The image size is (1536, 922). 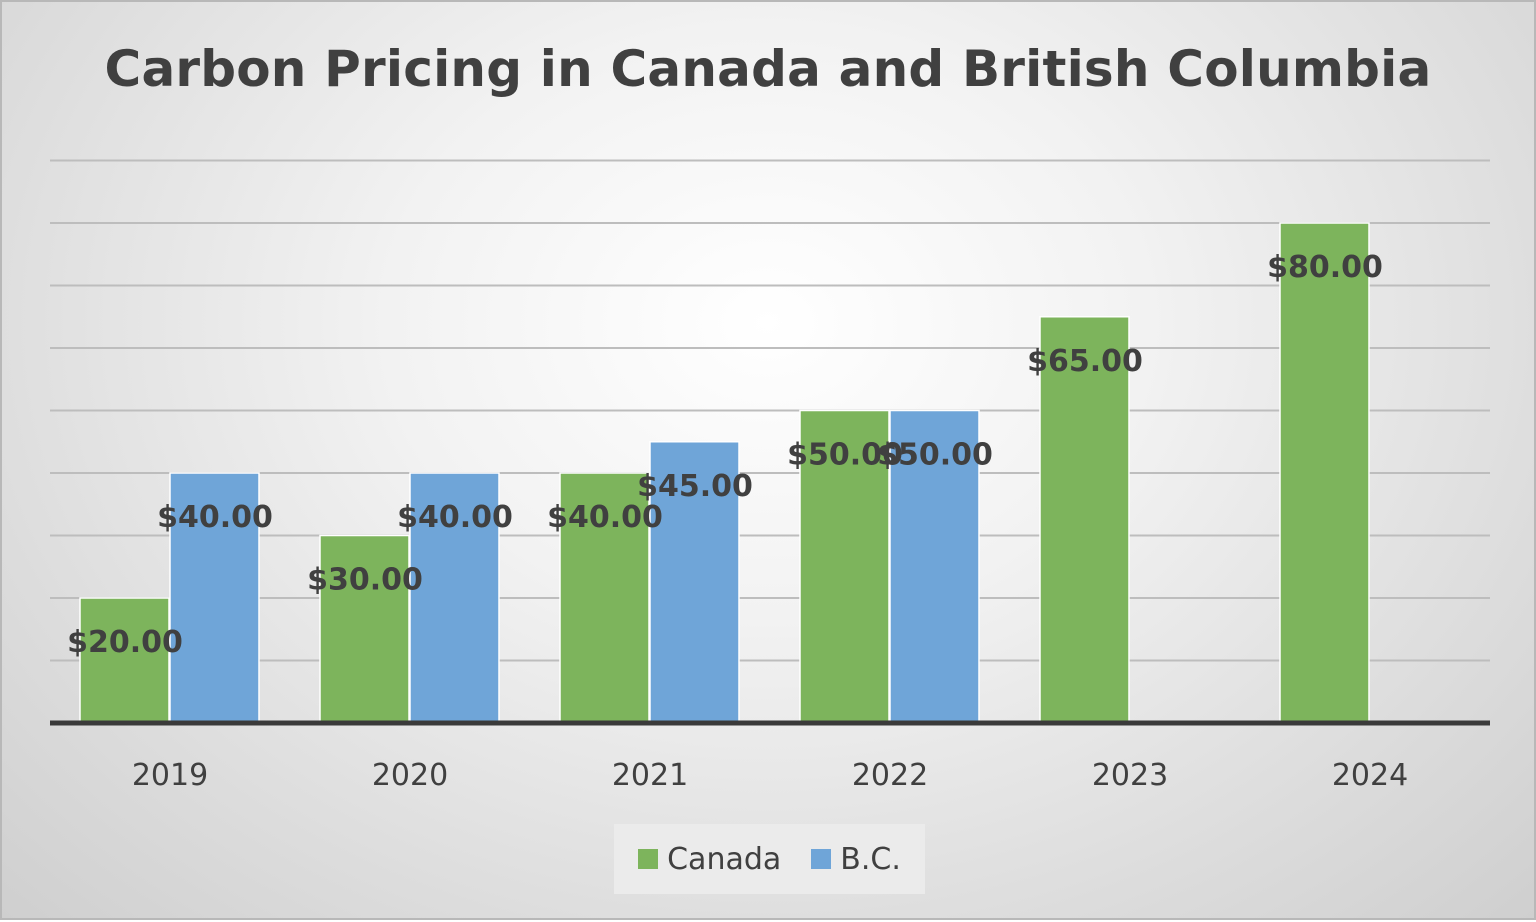 What do you see at coordinates (1370, 775) in the screenshot?
I see `x-tick-label: 2024` at bounding box center [1370, 775].